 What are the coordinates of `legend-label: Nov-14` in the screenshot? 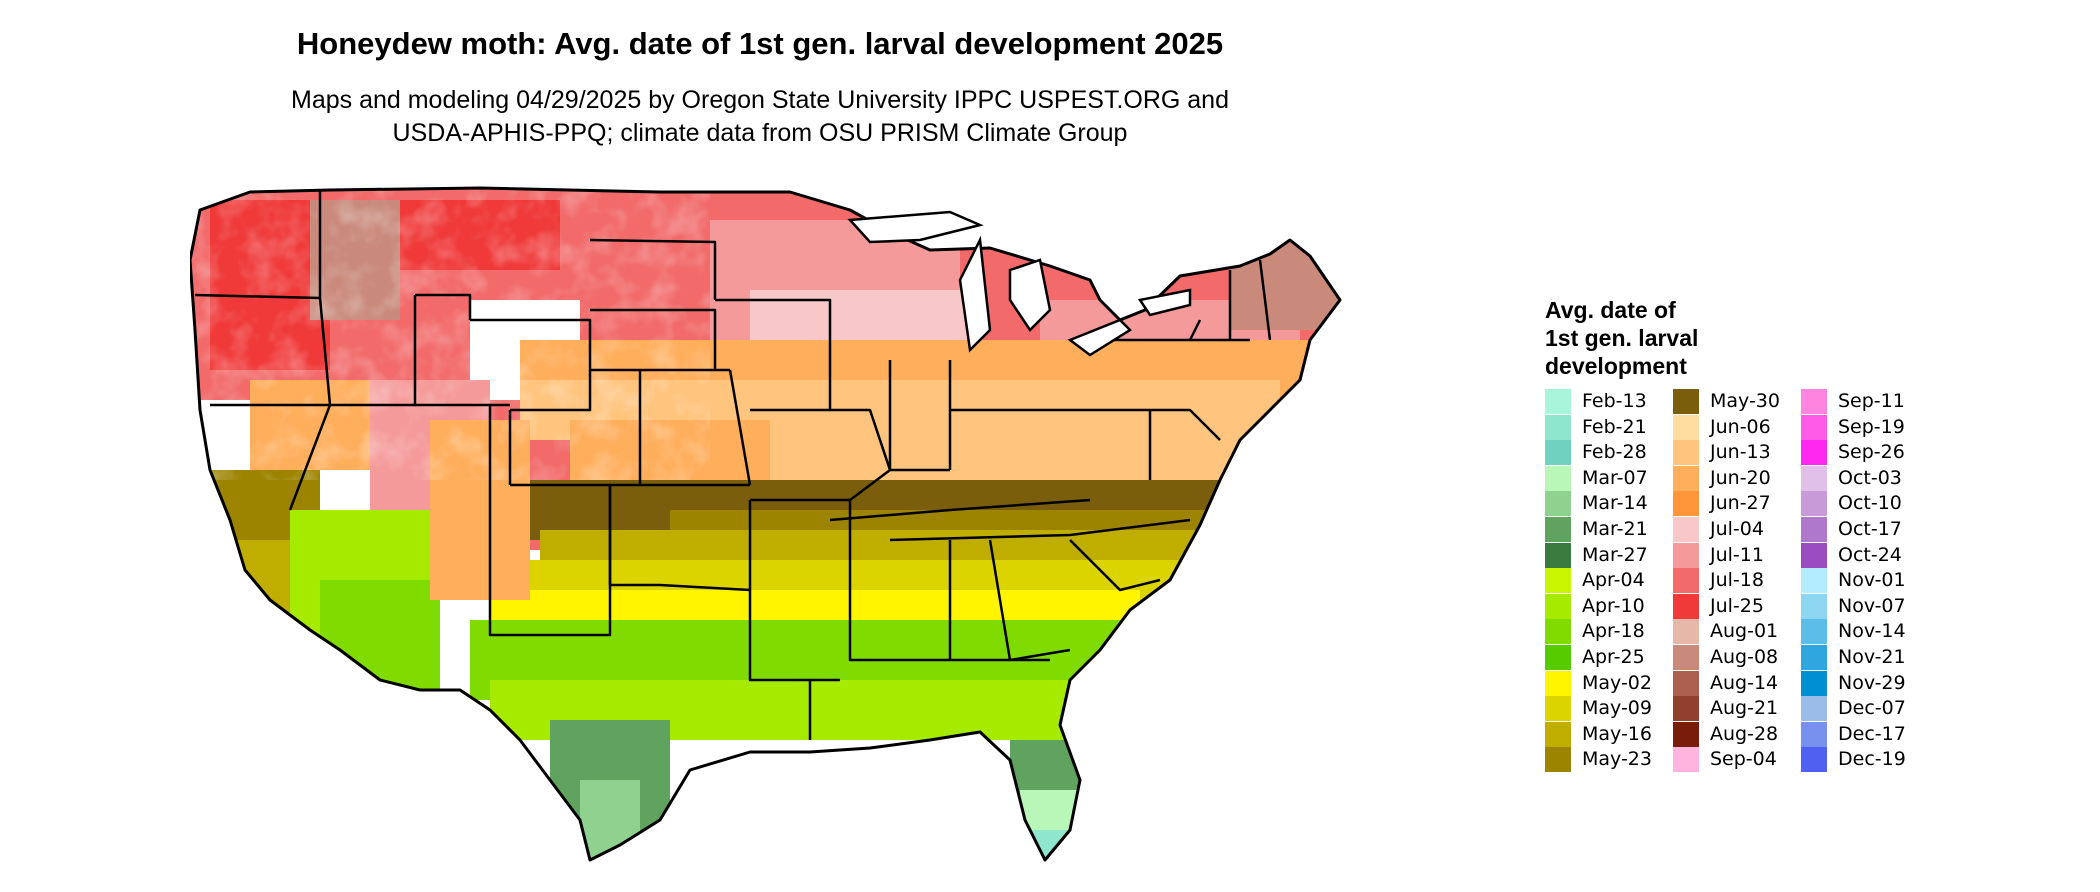 It's located at (1872, 631).